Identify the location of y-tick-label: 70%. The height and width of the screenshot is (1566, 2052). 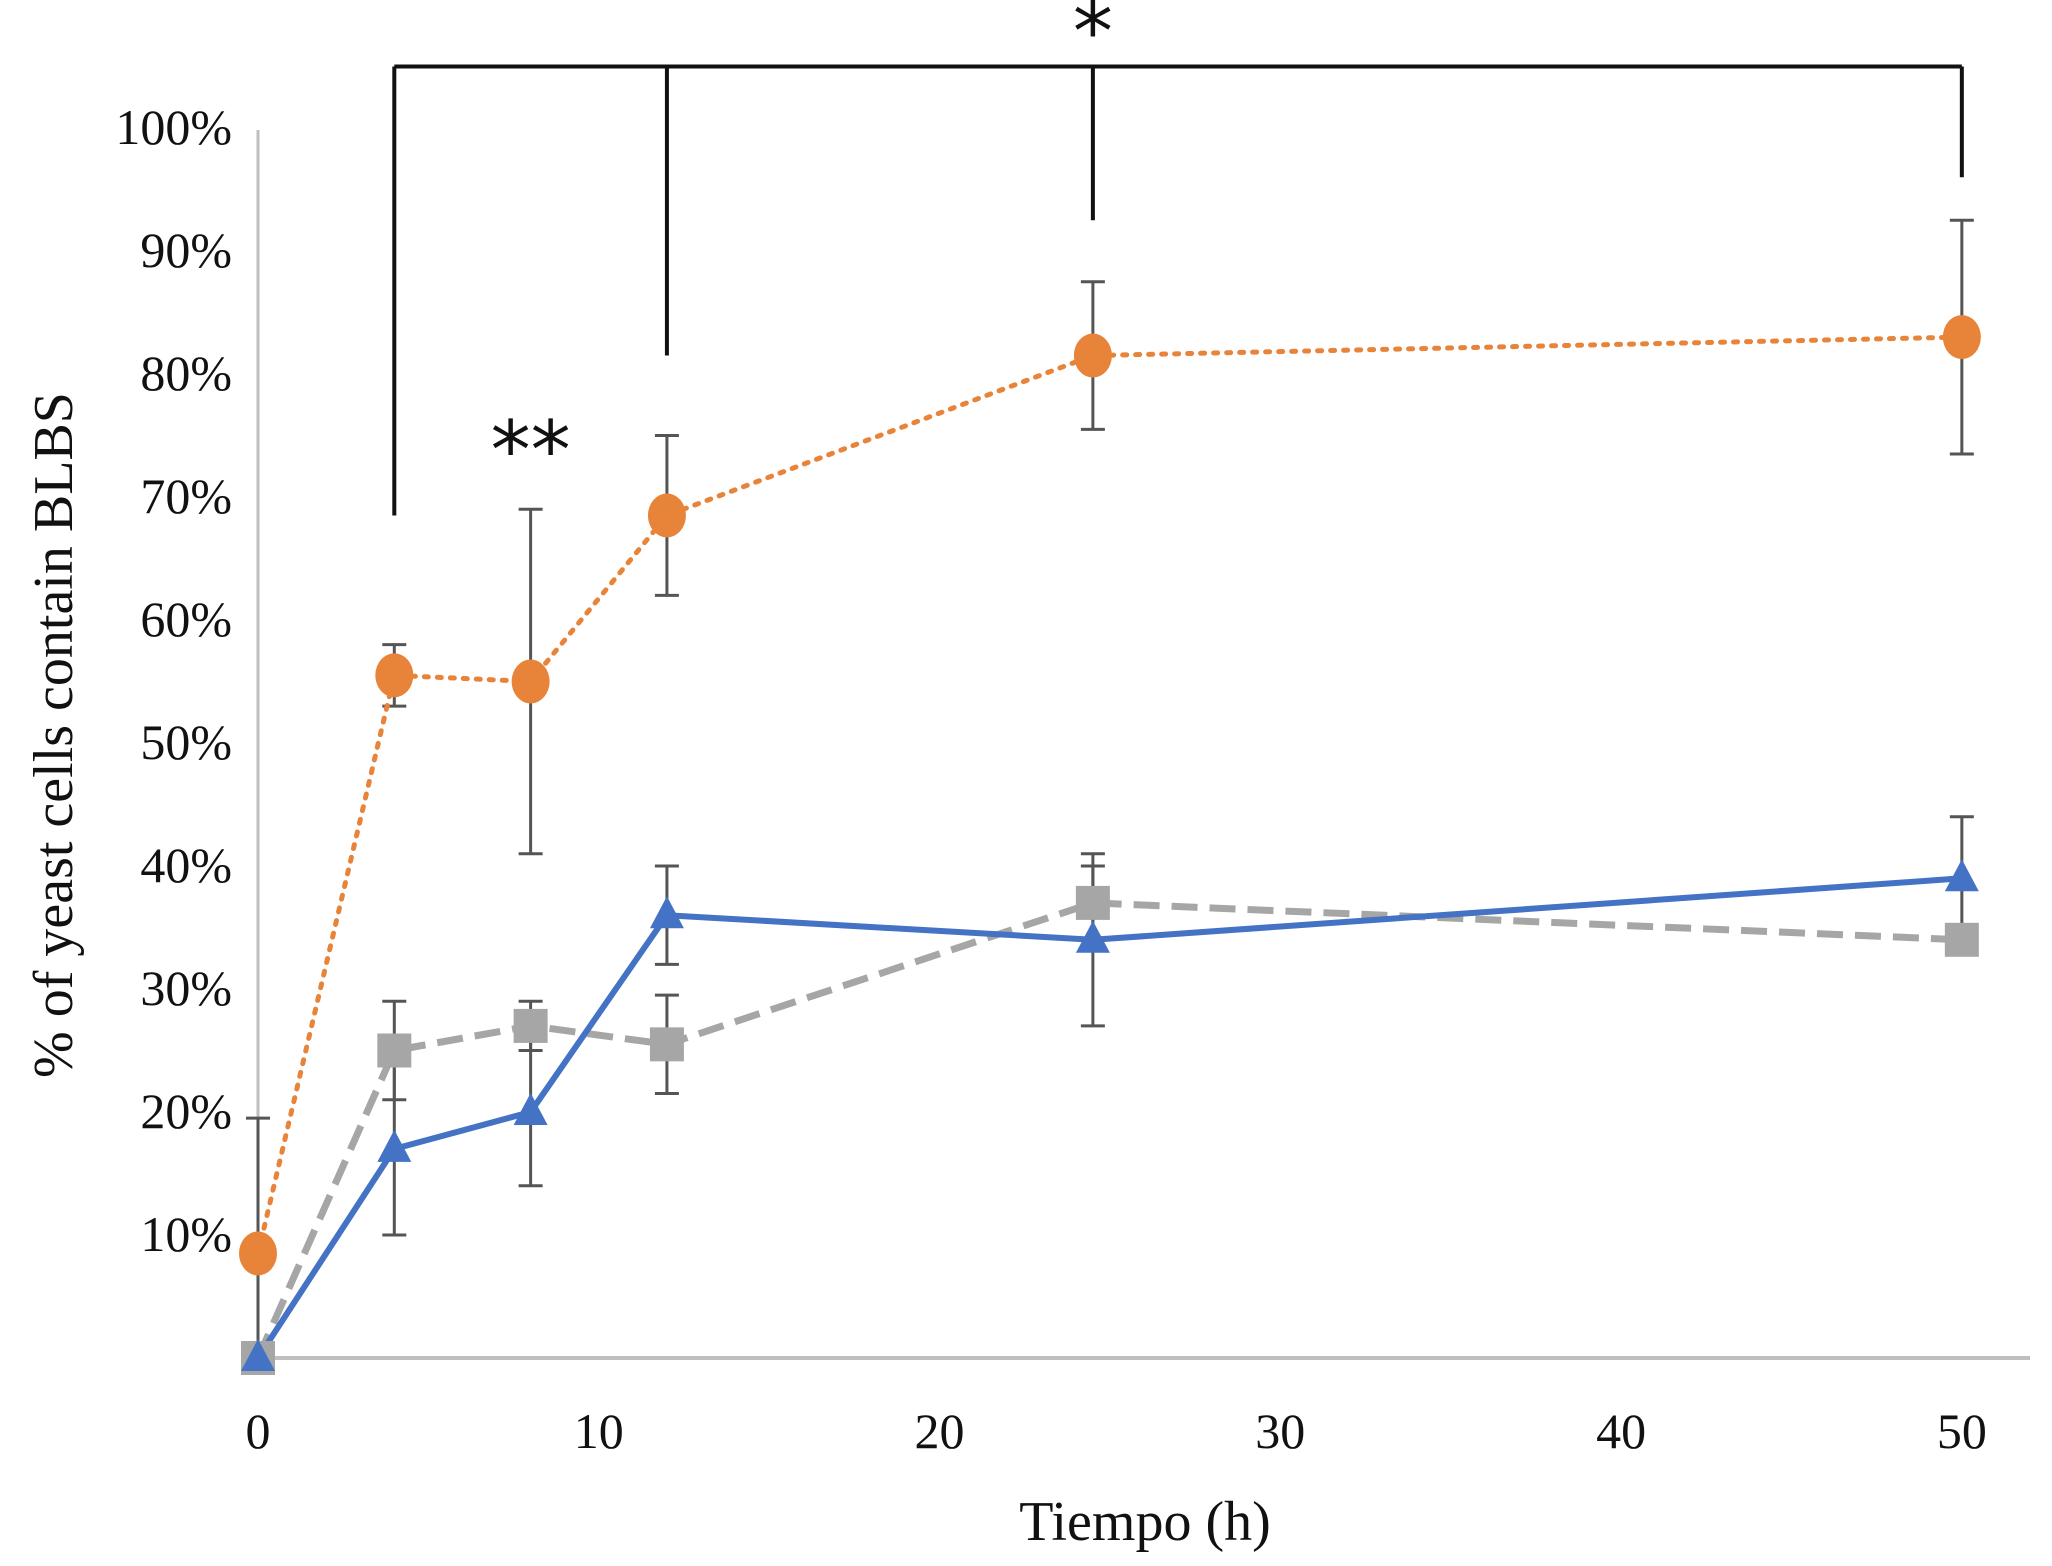
(186, 496).